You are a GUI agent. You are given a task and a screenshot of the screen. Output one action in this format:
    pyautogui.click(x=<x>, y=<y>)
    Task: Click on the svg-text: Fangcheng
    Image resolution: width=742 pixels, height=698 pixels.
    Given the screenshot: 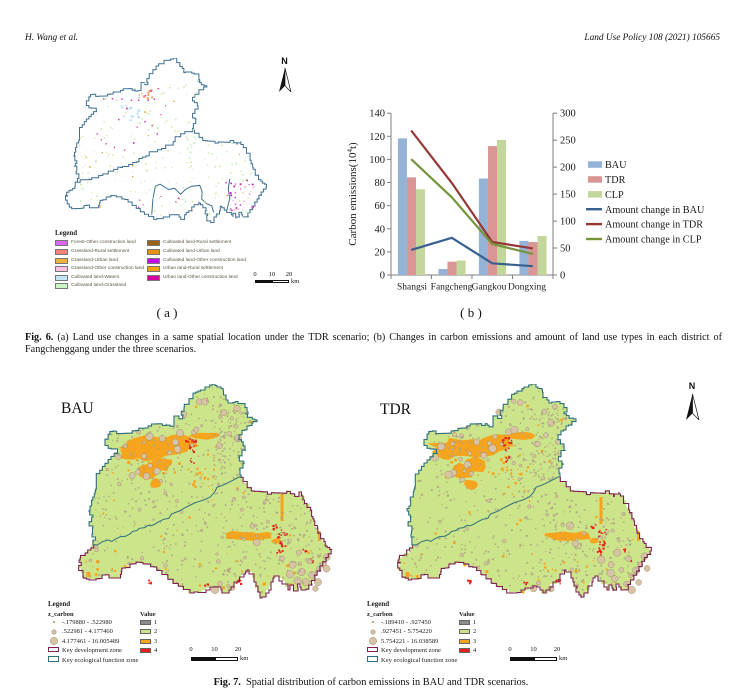 What is the action you would take?
    pyautogui.click(x=452, y=288)
    